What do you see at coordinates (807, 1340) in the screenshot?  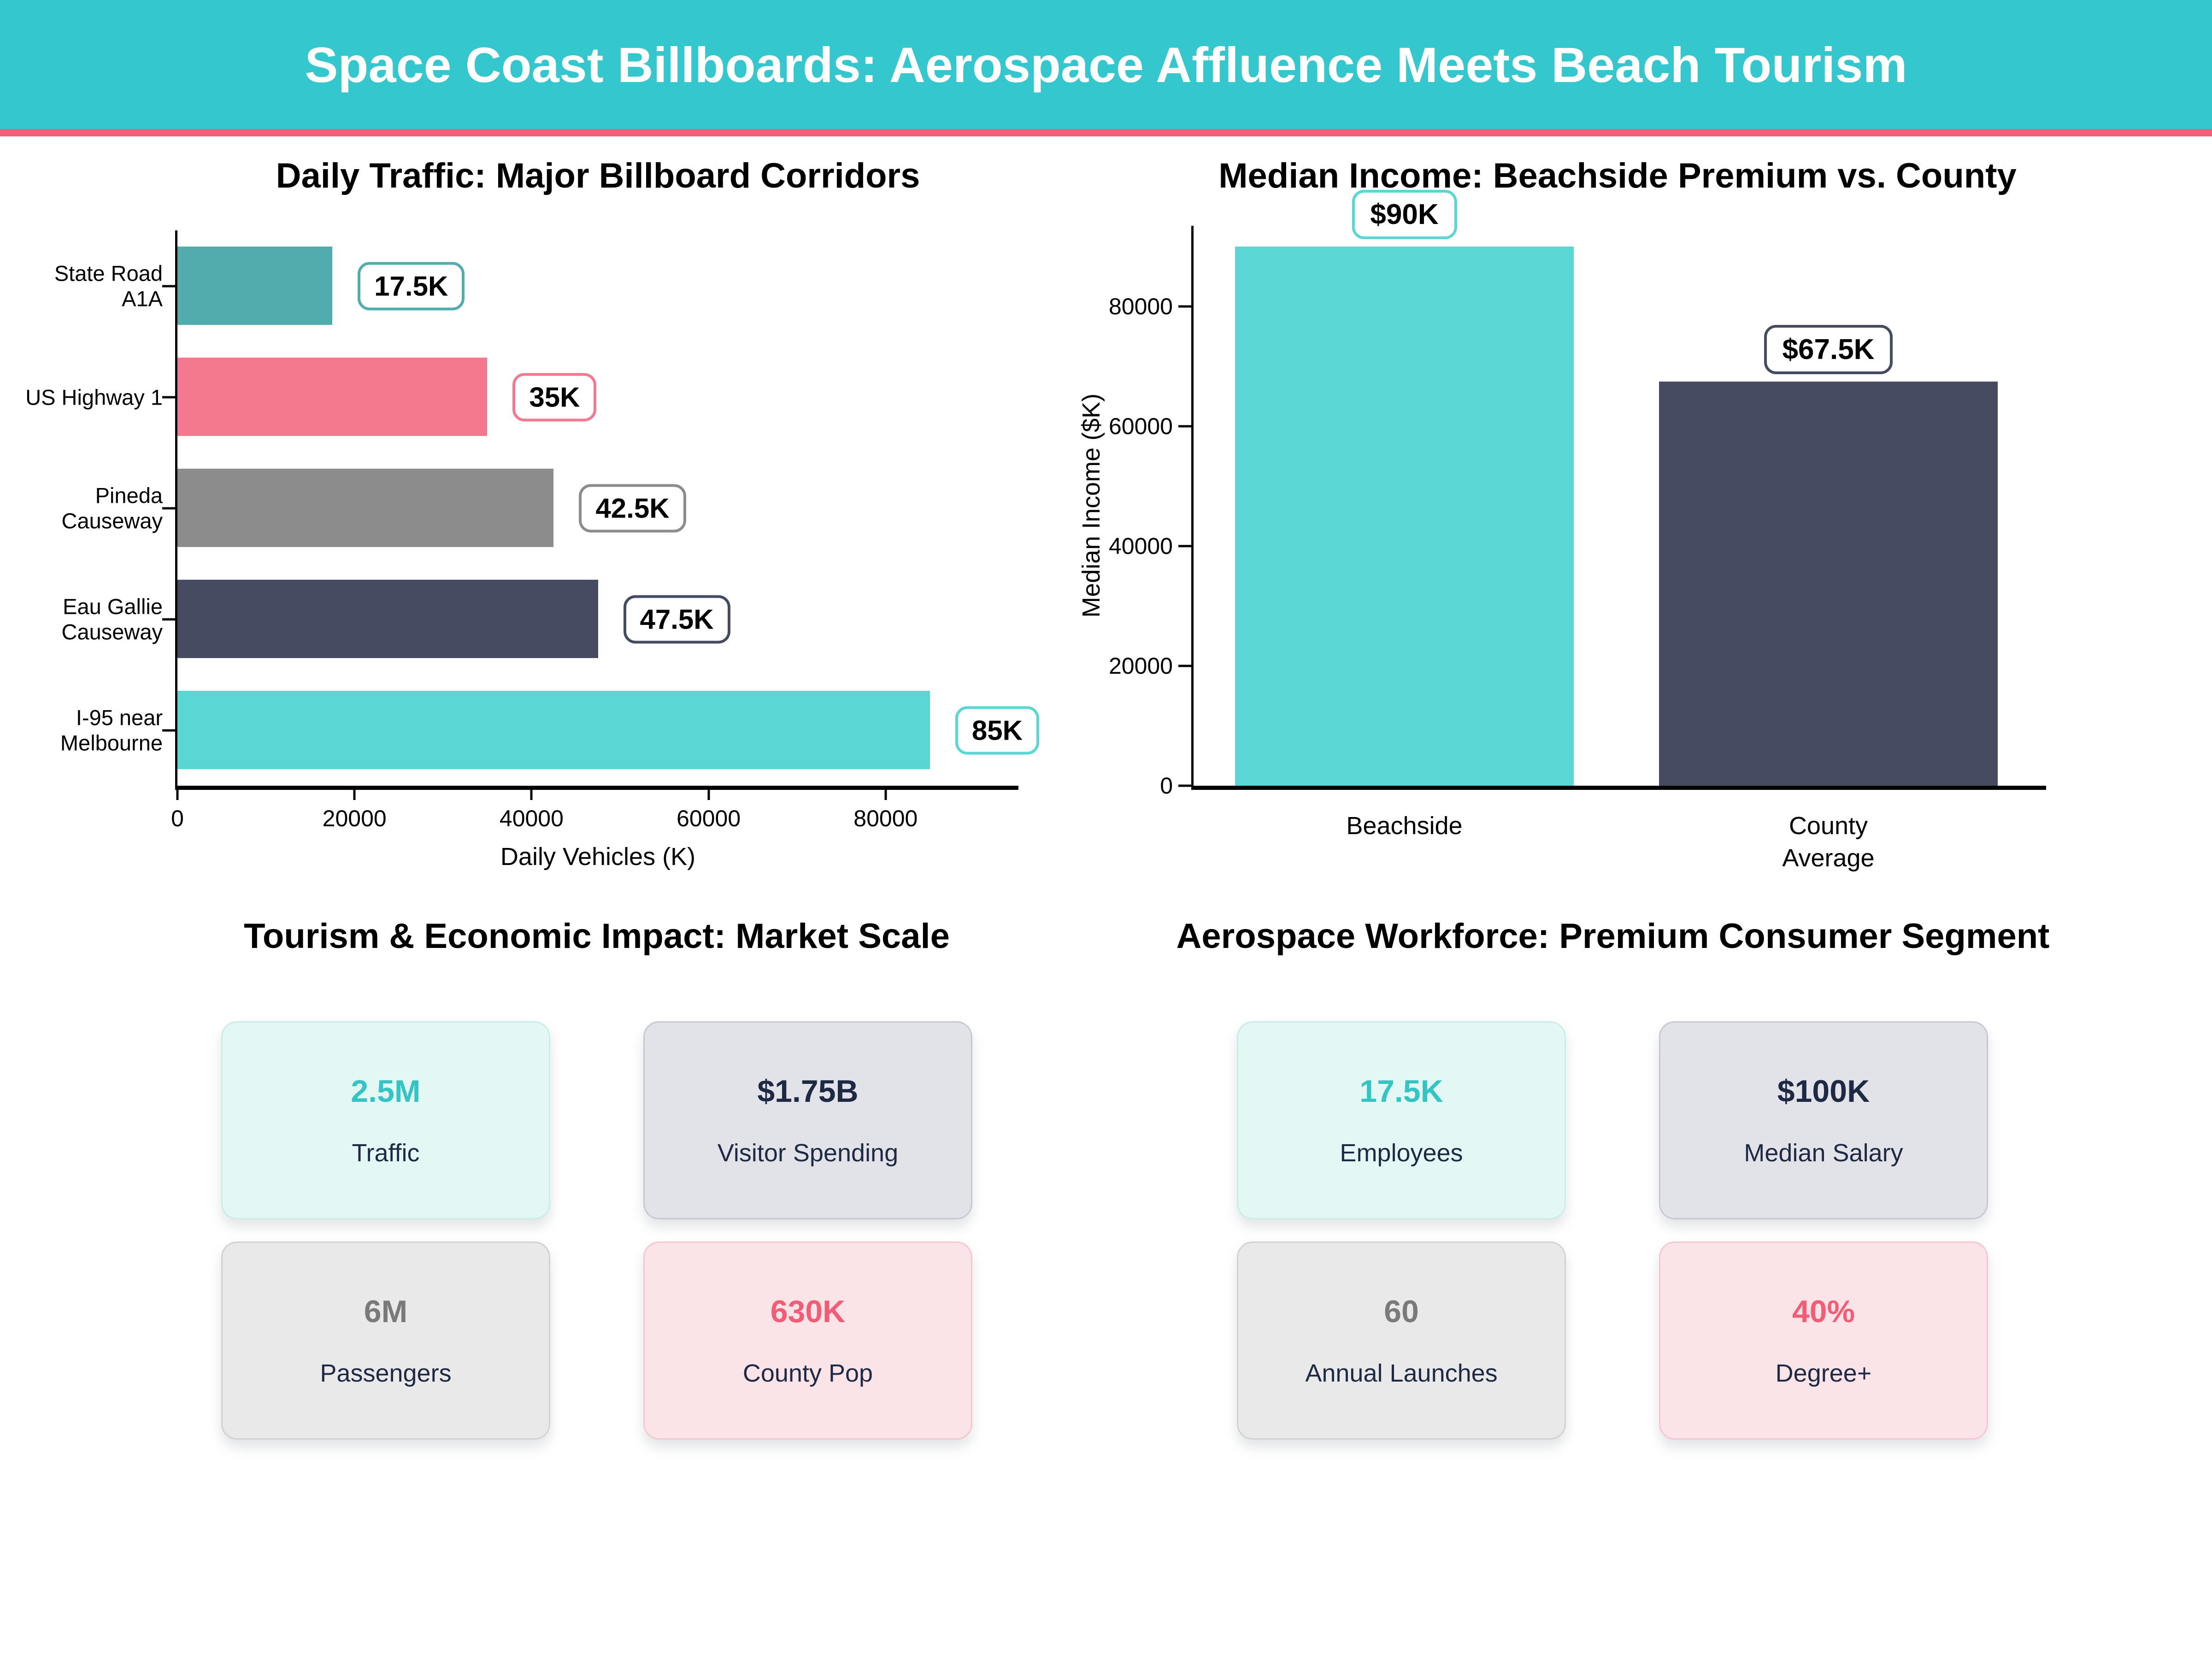 I see `stat-card: 630K County Pop` at bounding box center [807, 1340].